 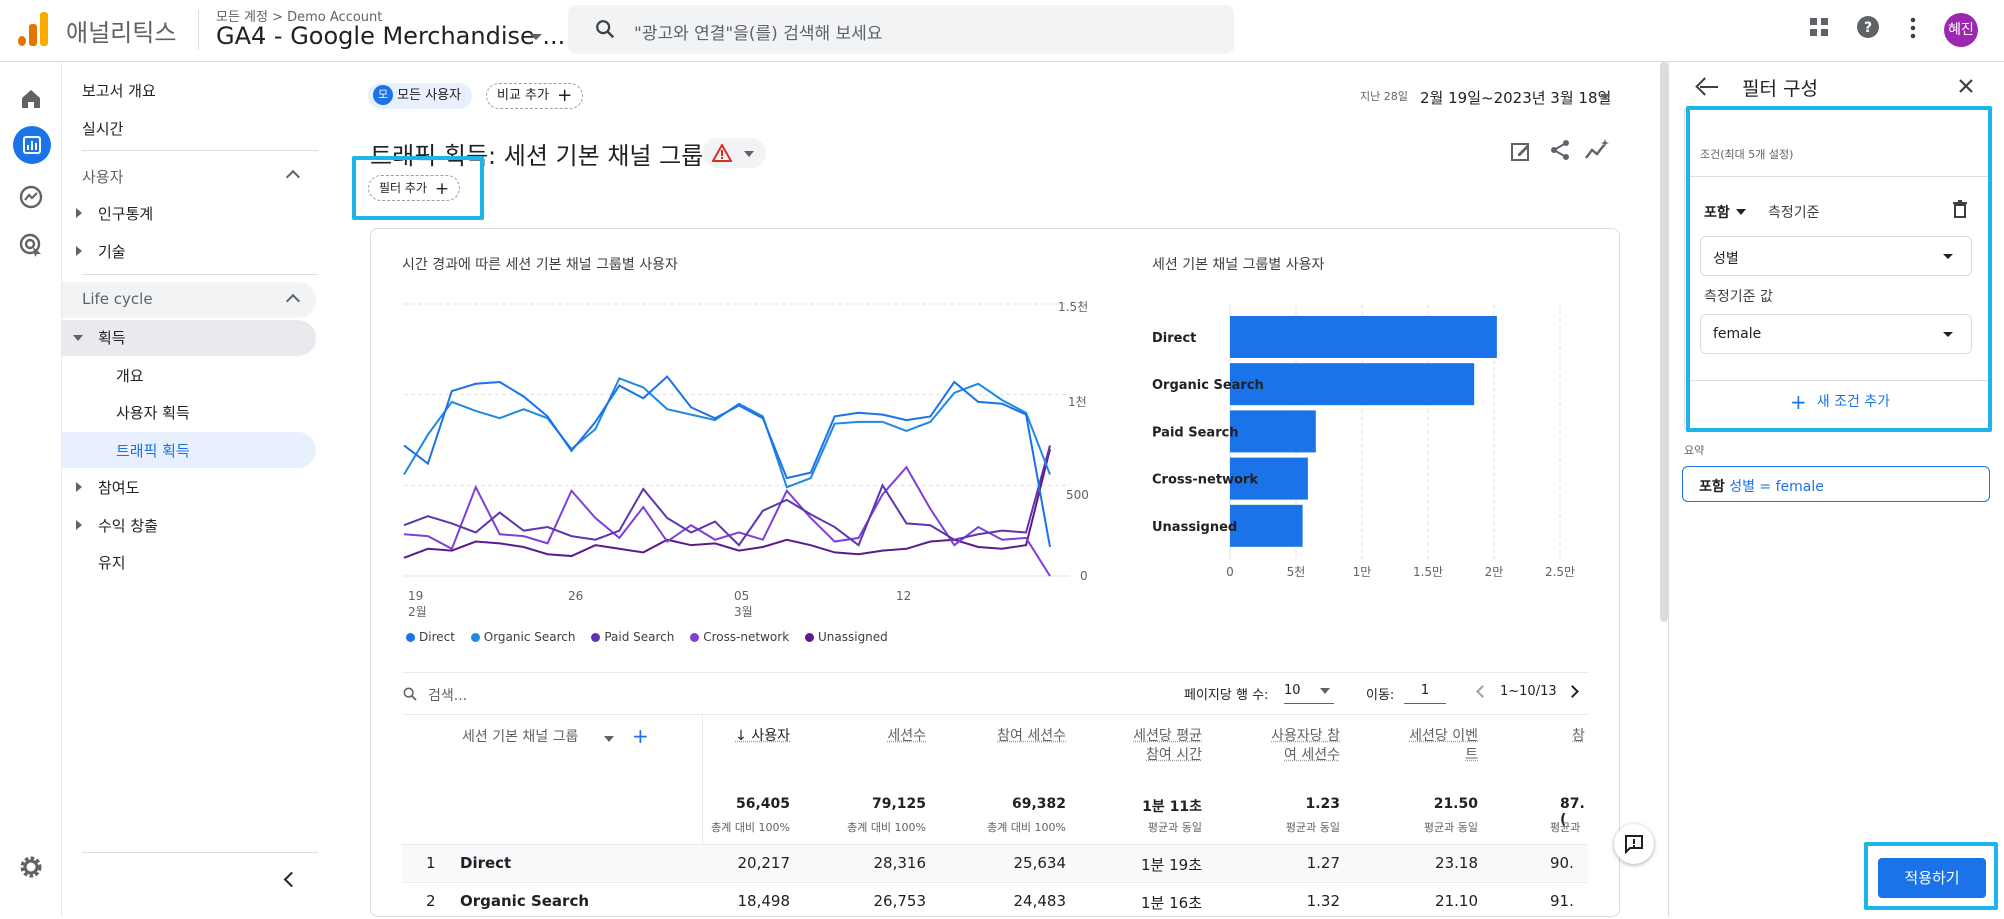 I want to click on help-icon: ?, so click(x=1868, y=27).